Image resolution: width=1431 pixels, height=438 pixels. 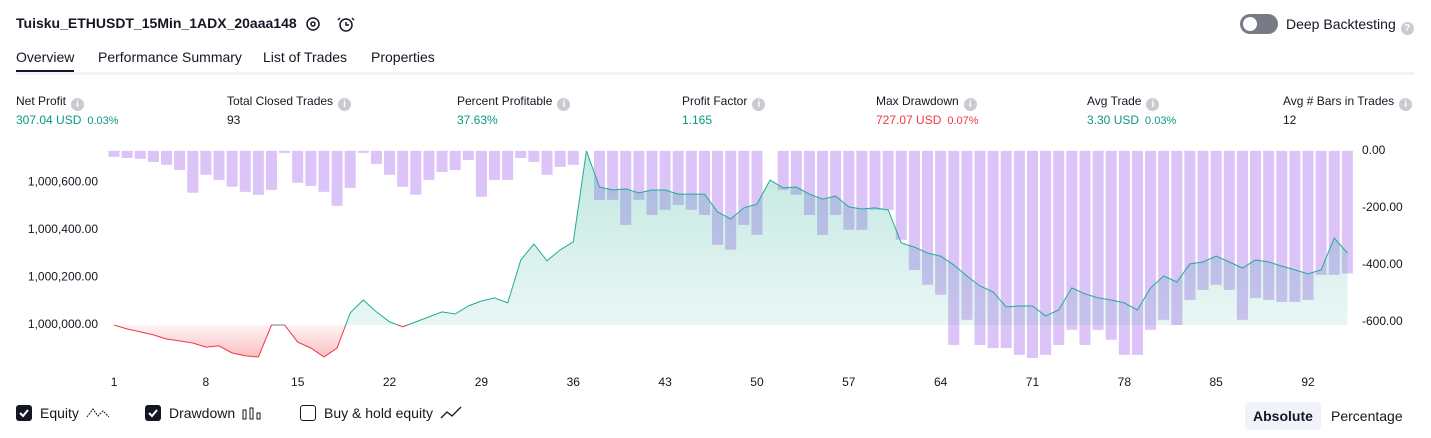 I want to click on text: Max Drawdown, so click(x=917, y=101).